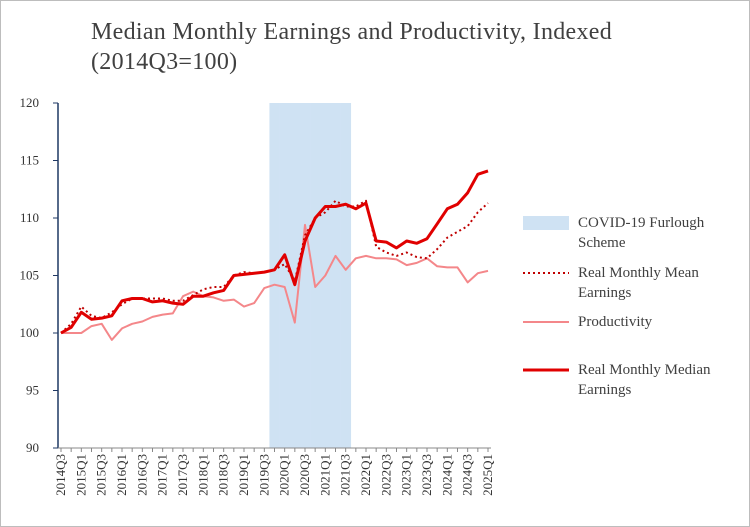 The height and width of the screenshot is (527, 750). What do you see at coordinates (304, 475) in the screenshot?
I see `x-tick-label: 2020Q3` at bounding box center [304, 475].